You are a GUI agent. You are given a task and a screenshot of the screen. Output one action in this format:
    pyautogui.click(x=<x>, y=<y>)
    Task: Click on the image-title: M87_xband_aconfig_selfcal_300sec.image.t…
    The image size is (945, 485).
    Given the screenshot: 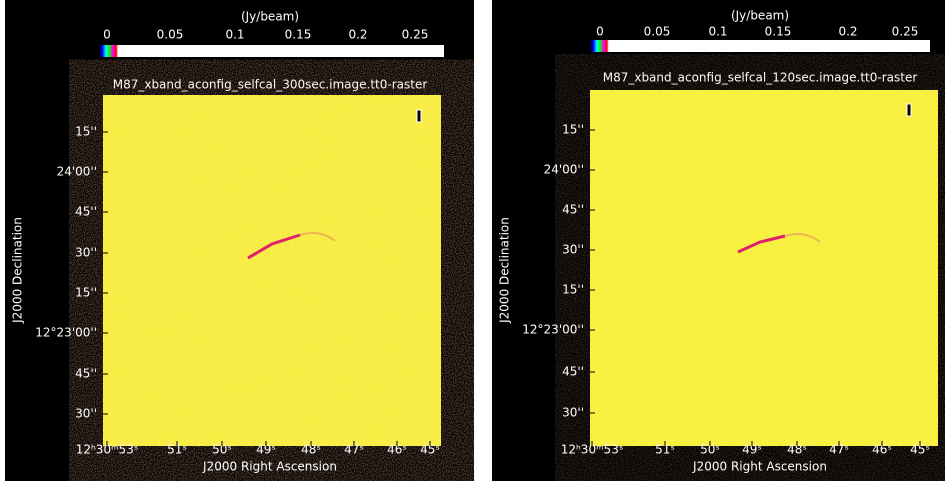 What is the action you would take?
    pyautogui.click(x=270, y=85)
    